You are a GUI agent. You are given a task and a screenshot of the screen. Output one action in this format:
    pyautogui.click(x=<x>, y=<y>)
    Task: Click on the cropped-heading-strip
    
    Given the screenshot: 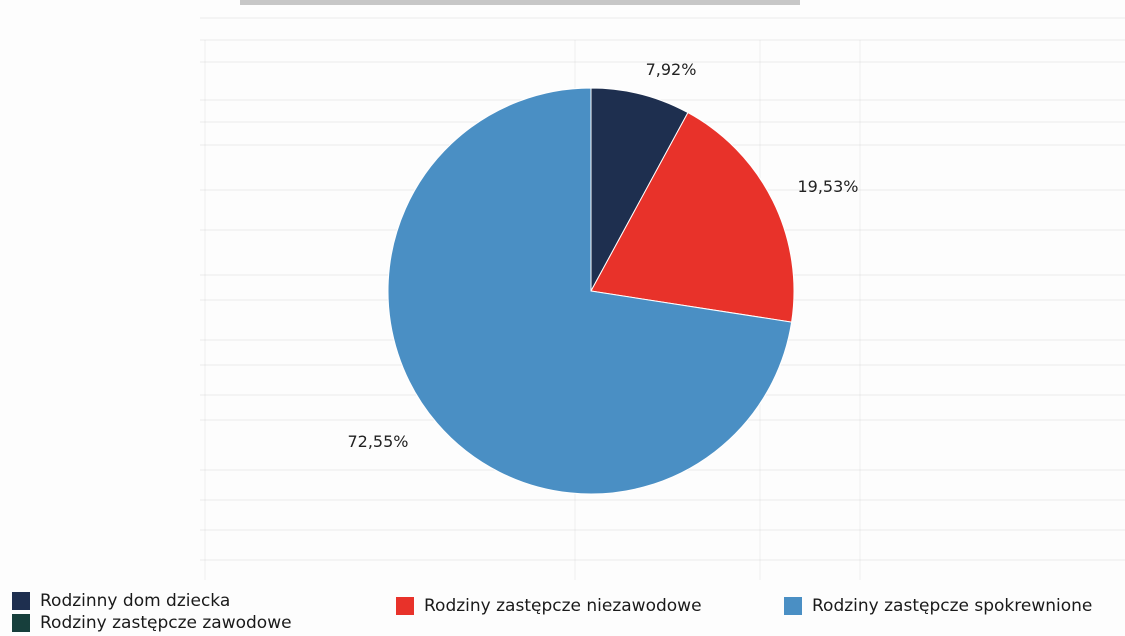 What is the action you would take?
    pyautogui.click(x=520, y=2)
    